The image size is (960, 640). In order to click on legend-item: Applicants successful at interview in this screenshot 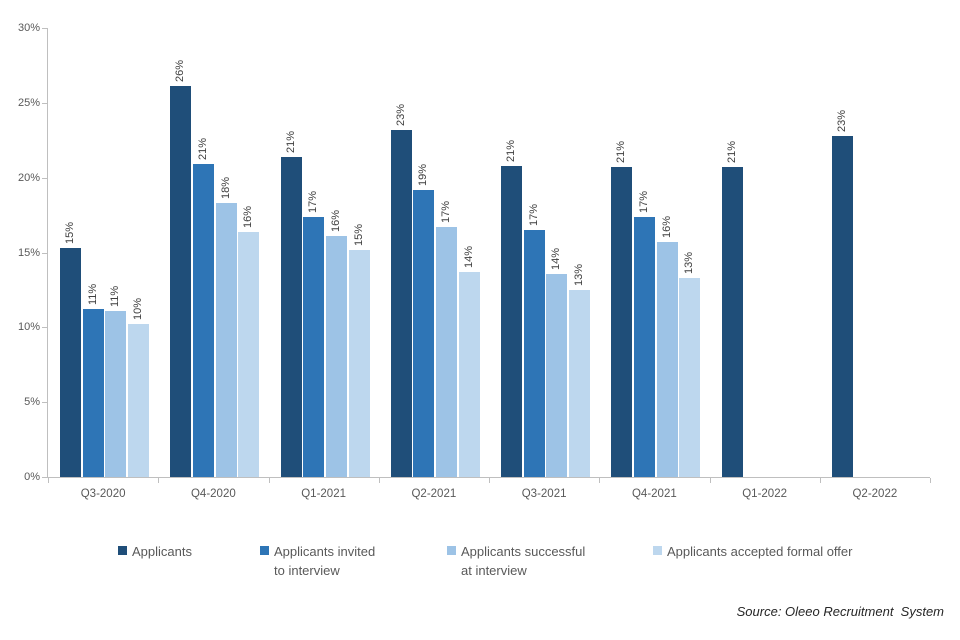, I will do `click(516, 561)`.